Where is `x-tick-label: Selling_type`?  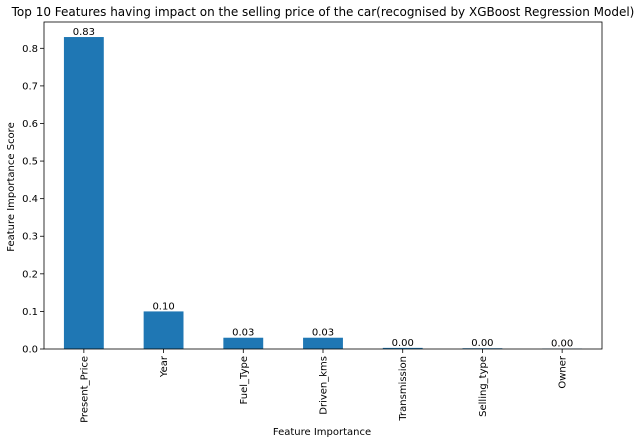
x-tick-label: Selling_type is located at coordinates (483, 386).